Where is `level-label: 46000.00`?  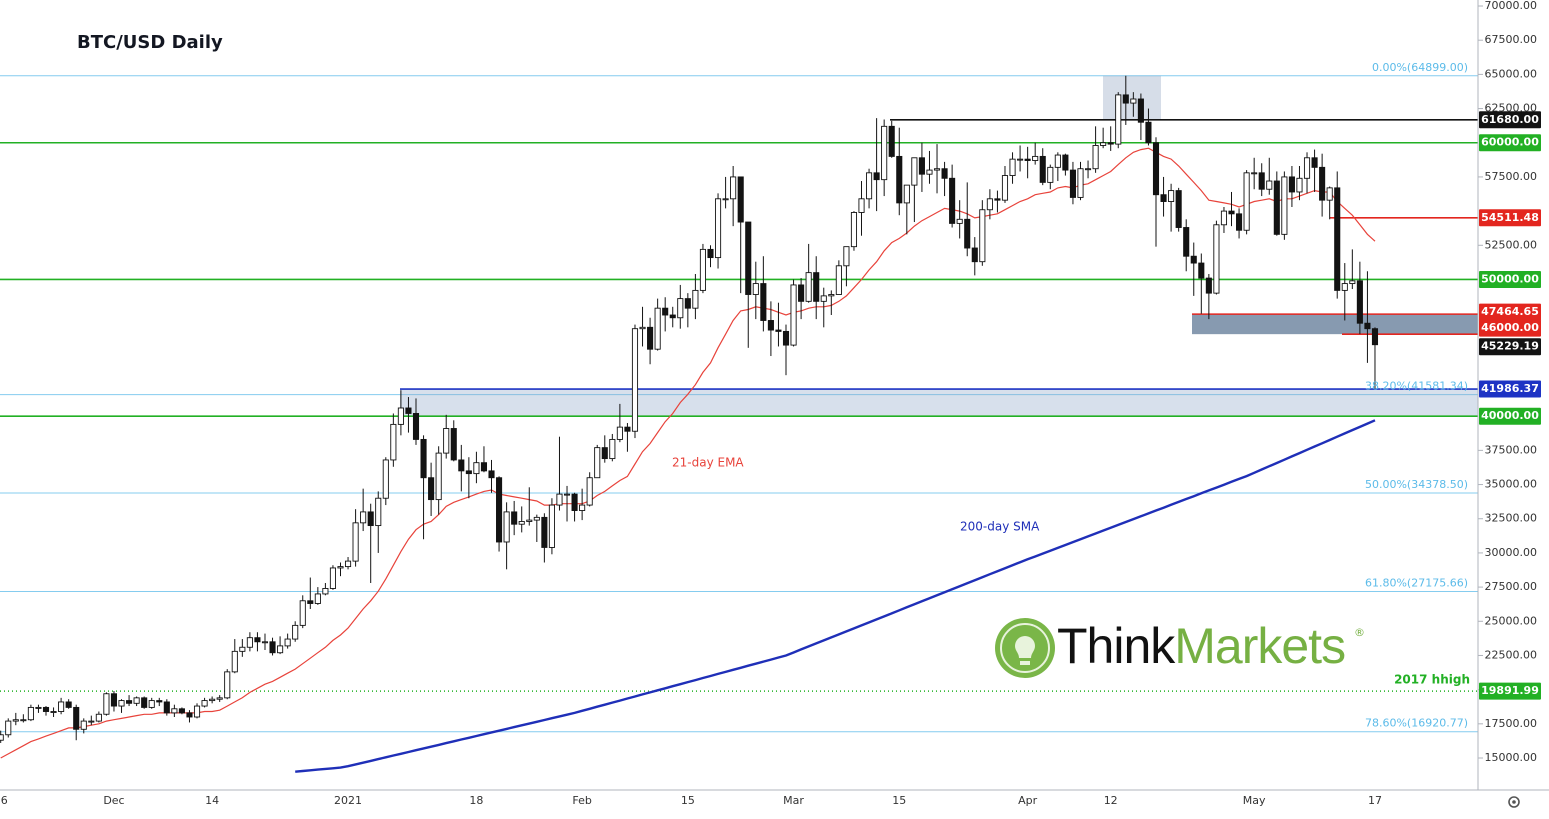
level-label: 46000.00 is located at coordinates (1510, 327).